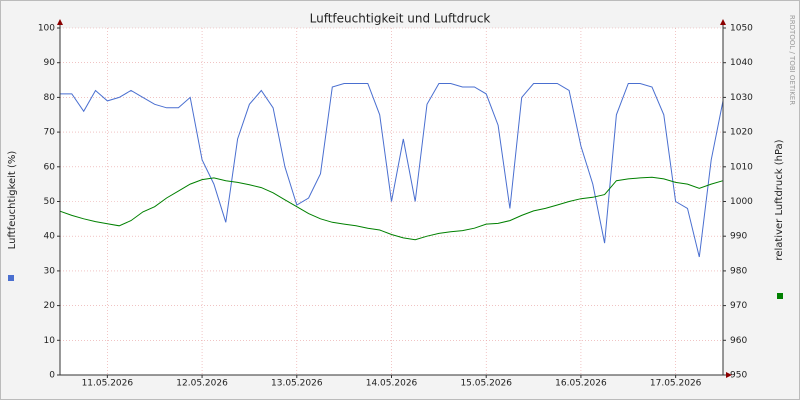 This screenshot has height=400, width=800. Describe the element at coordinates (676, 384) in the screenshot. I see `x-tick-label: 17.05.2026` at that location.